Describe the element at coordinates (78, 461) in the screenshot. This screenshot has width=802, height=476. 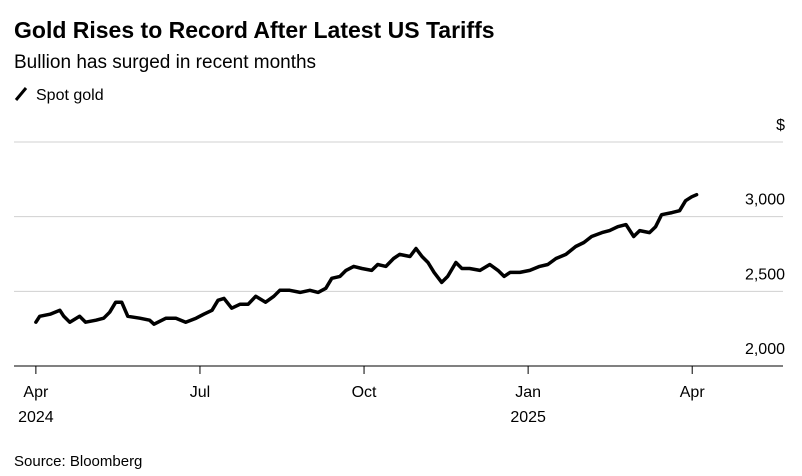
I see `source: Source: Bloomberg` at that location.